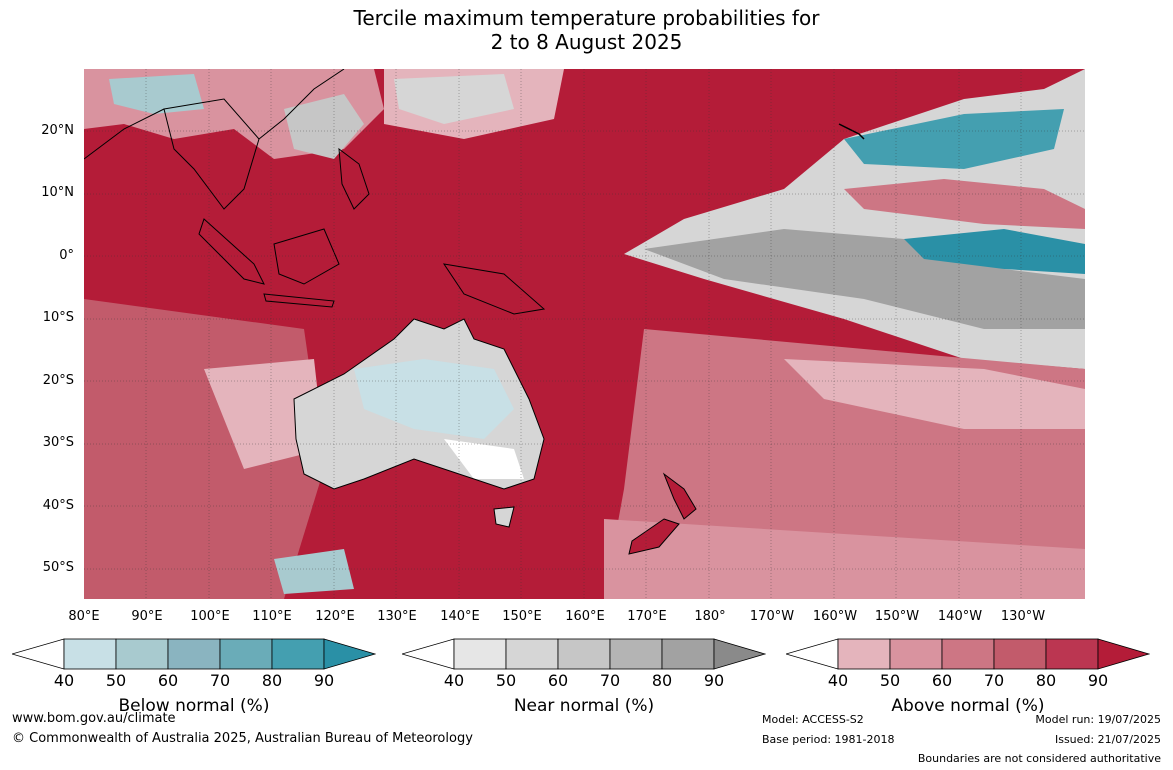  I want to click on lon-label-100e: 100°E, so click(210, 616).